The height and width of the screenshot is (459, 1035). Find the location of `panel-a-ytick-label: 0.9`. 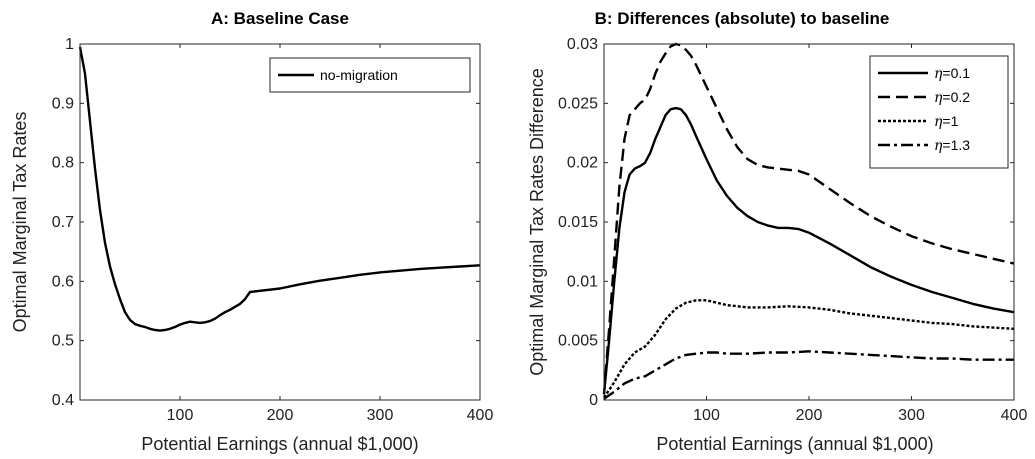

panel-a-ytick-label: 0.9 is located at coordinates (63, 103).